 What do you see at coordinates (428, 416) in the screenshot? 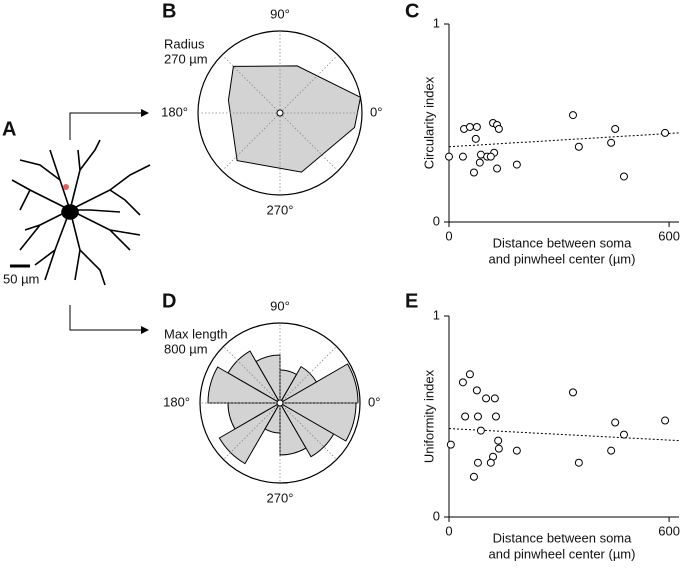
I see `y-axis-label: Uniformity index` at bounding box center [428, 416].